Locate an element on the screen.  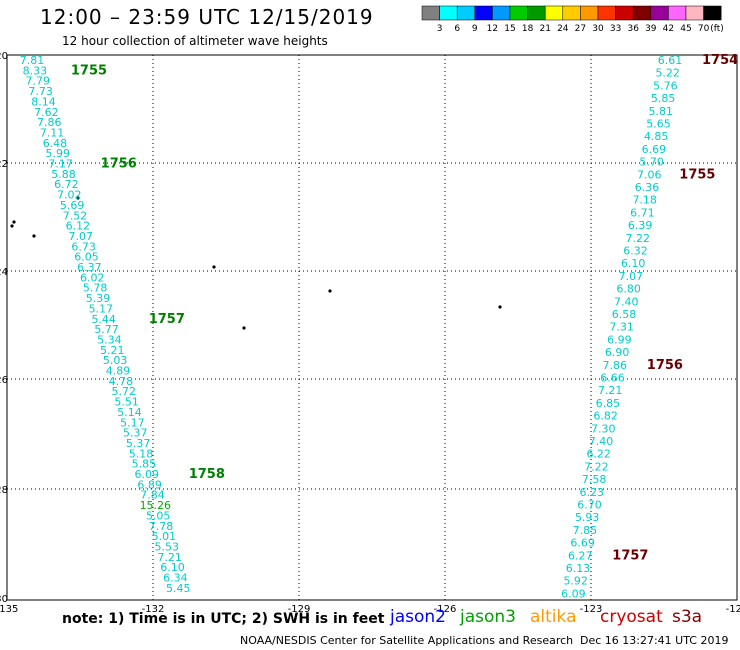
wave-height-value: 5.05 is located at coordinates (158, 515).